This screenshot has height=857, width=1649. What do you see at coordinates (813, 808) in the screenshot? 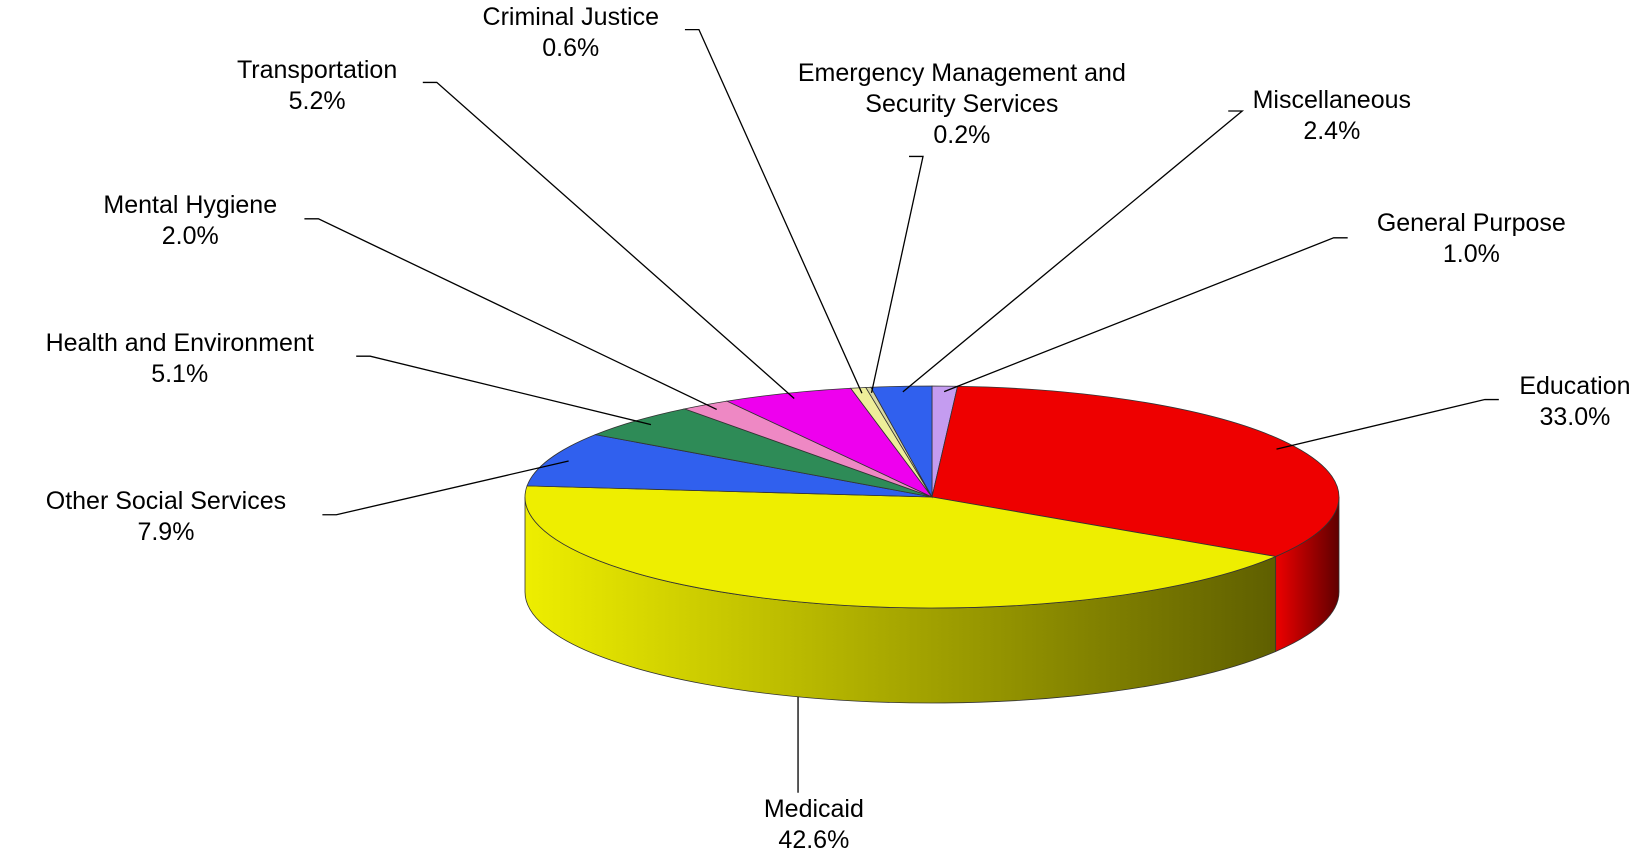
I see `category-label: Medicaid` at bounding box center [813, 808].